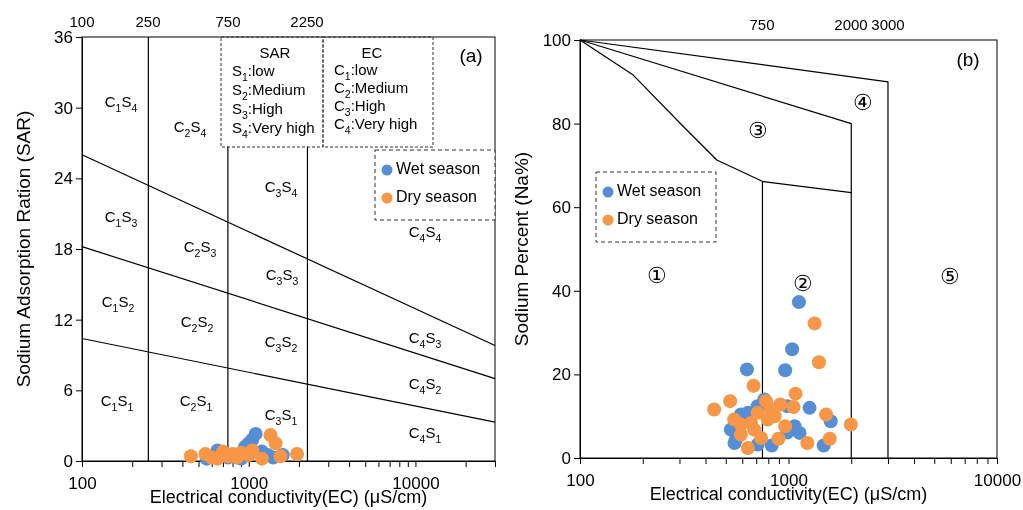 Image resolution: width=1023 pixels, height=510 pixels. I want to click on annotation: C$_{1}$S$_{1}$, so click(117, 402).